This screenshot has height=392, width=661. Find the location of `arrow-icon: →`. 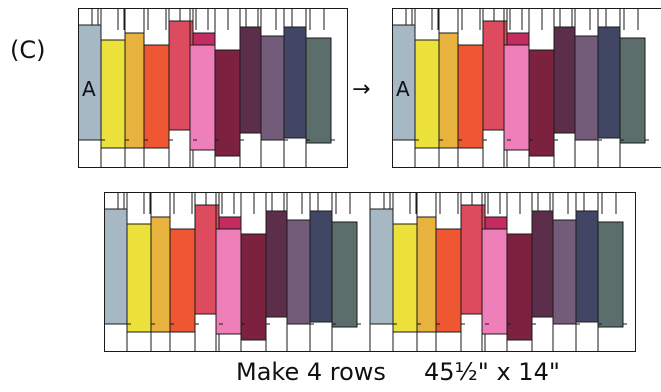

arrow-icon: → is located at coordinates (361, 89).